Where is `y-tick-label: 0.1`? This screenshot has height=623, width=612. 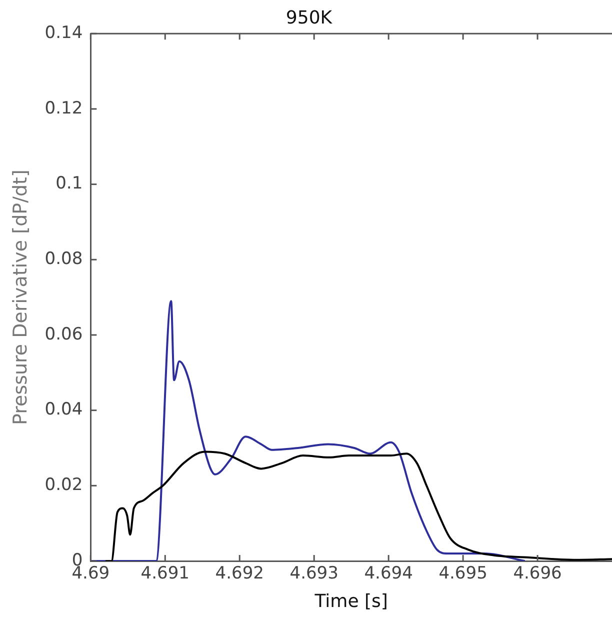
y-tick-label: 0.1 is located at coordinates (69, 184).